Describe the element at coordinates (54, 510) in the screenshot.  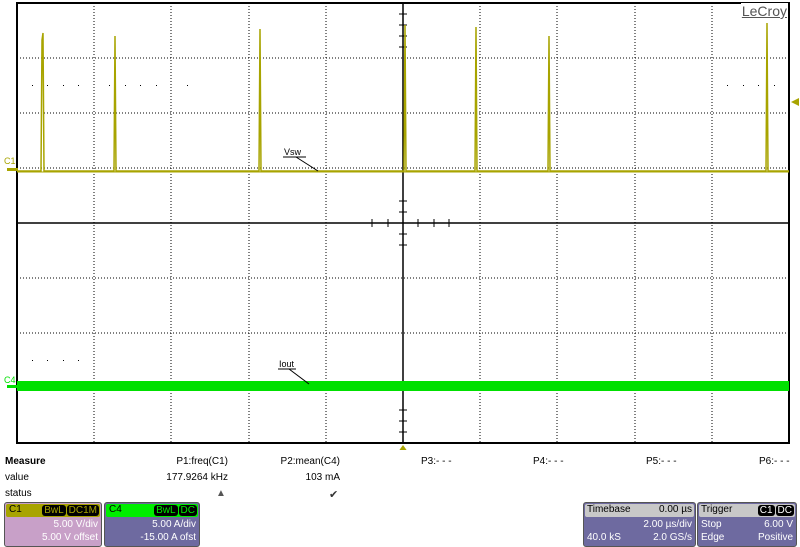
I see `c1-bwl-tag: BwL` at that location.